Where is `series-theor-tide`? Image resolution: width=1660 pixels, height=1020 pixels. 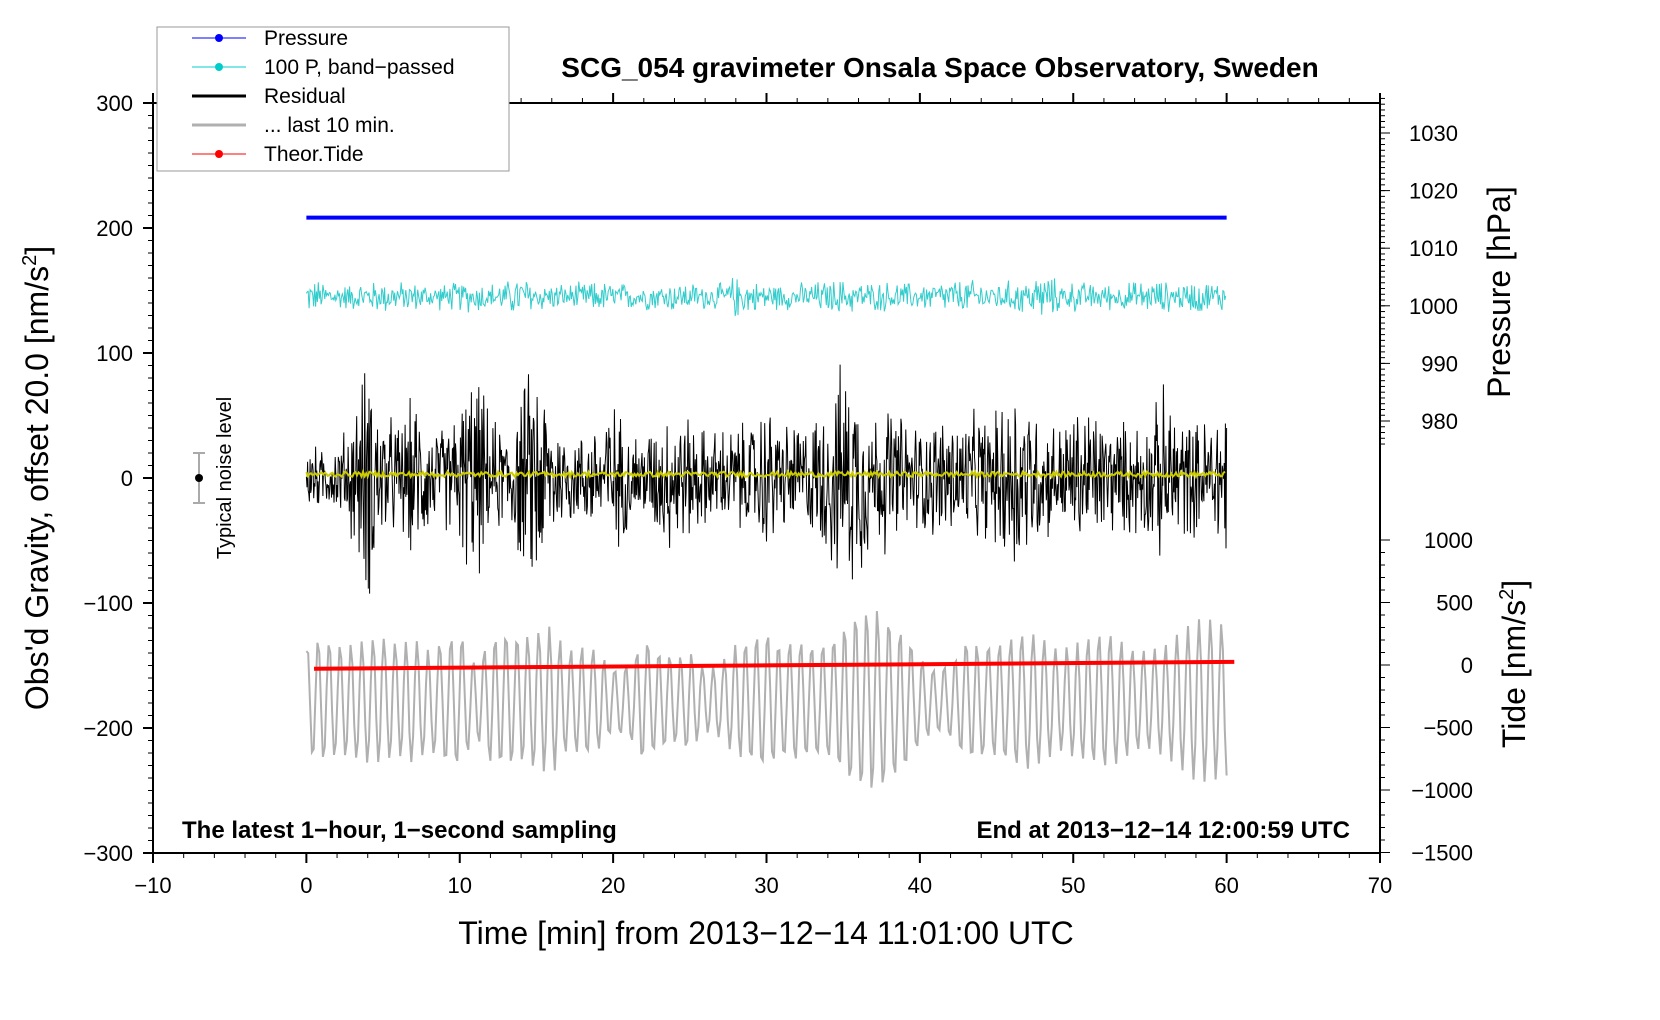 series-theor-tide is located at coordinates (774, 665).